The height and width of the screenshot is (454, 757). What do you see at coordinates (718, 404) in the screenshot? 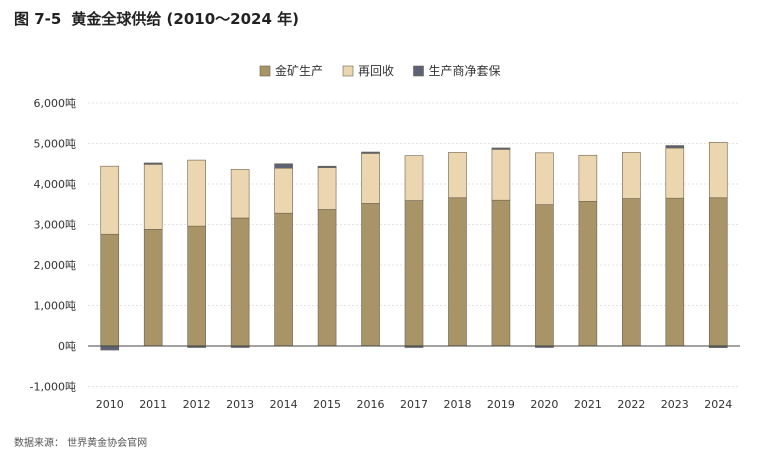
I see `x-tick-label: 2024` at bounding box center [718, 404].